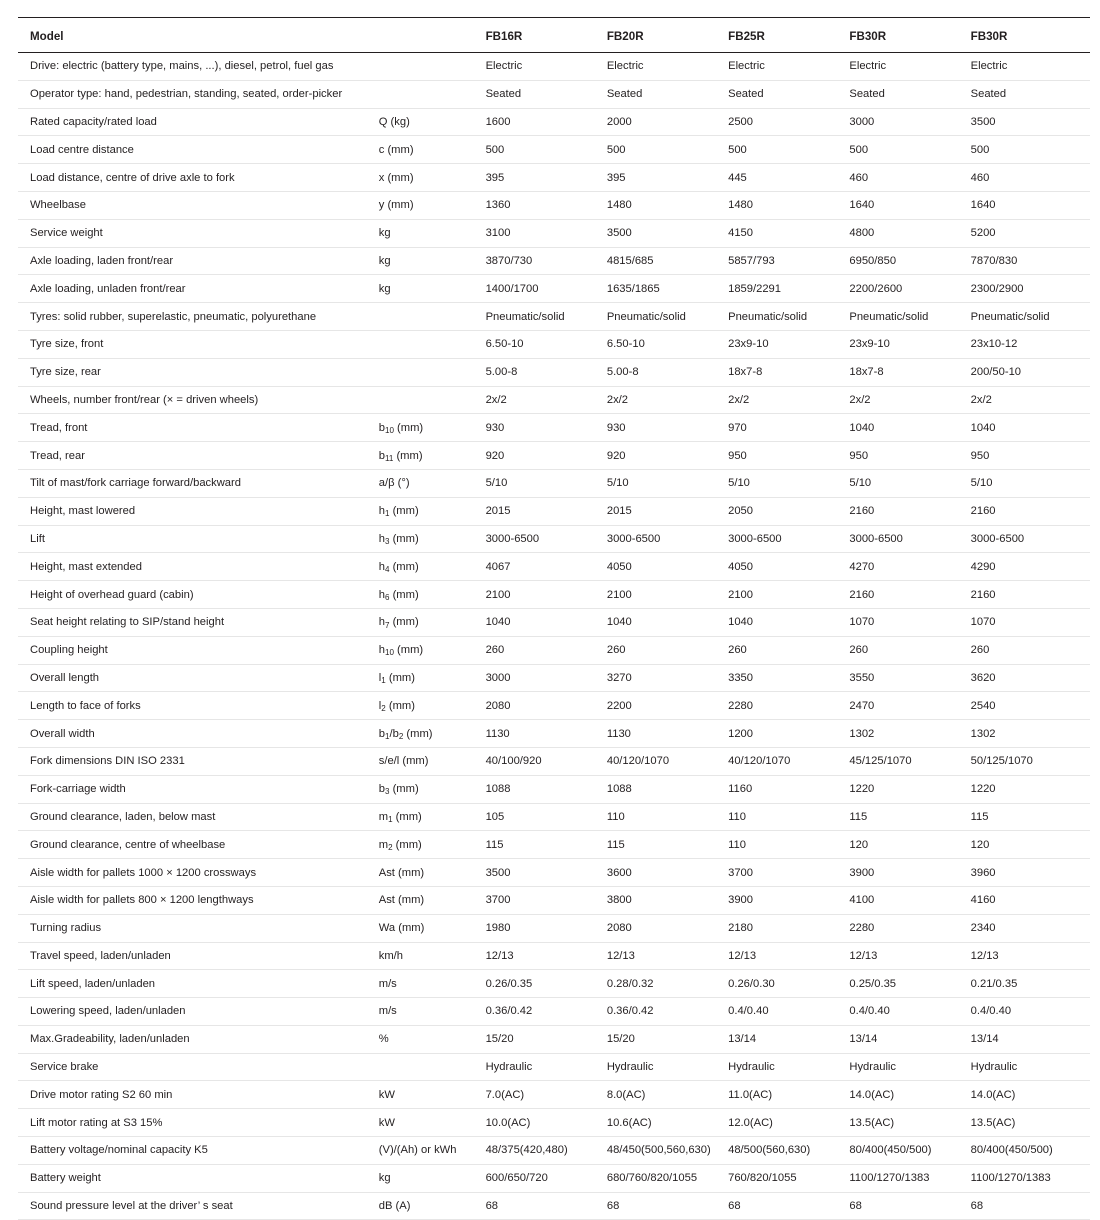 Image resolution: width=1100 pixels, height=1220 pixels. What do you see at coordinates (431, 567) in the screenshot?
I see `row-symbol-unit: h4 (mm)` at bounding box center [431, 567].